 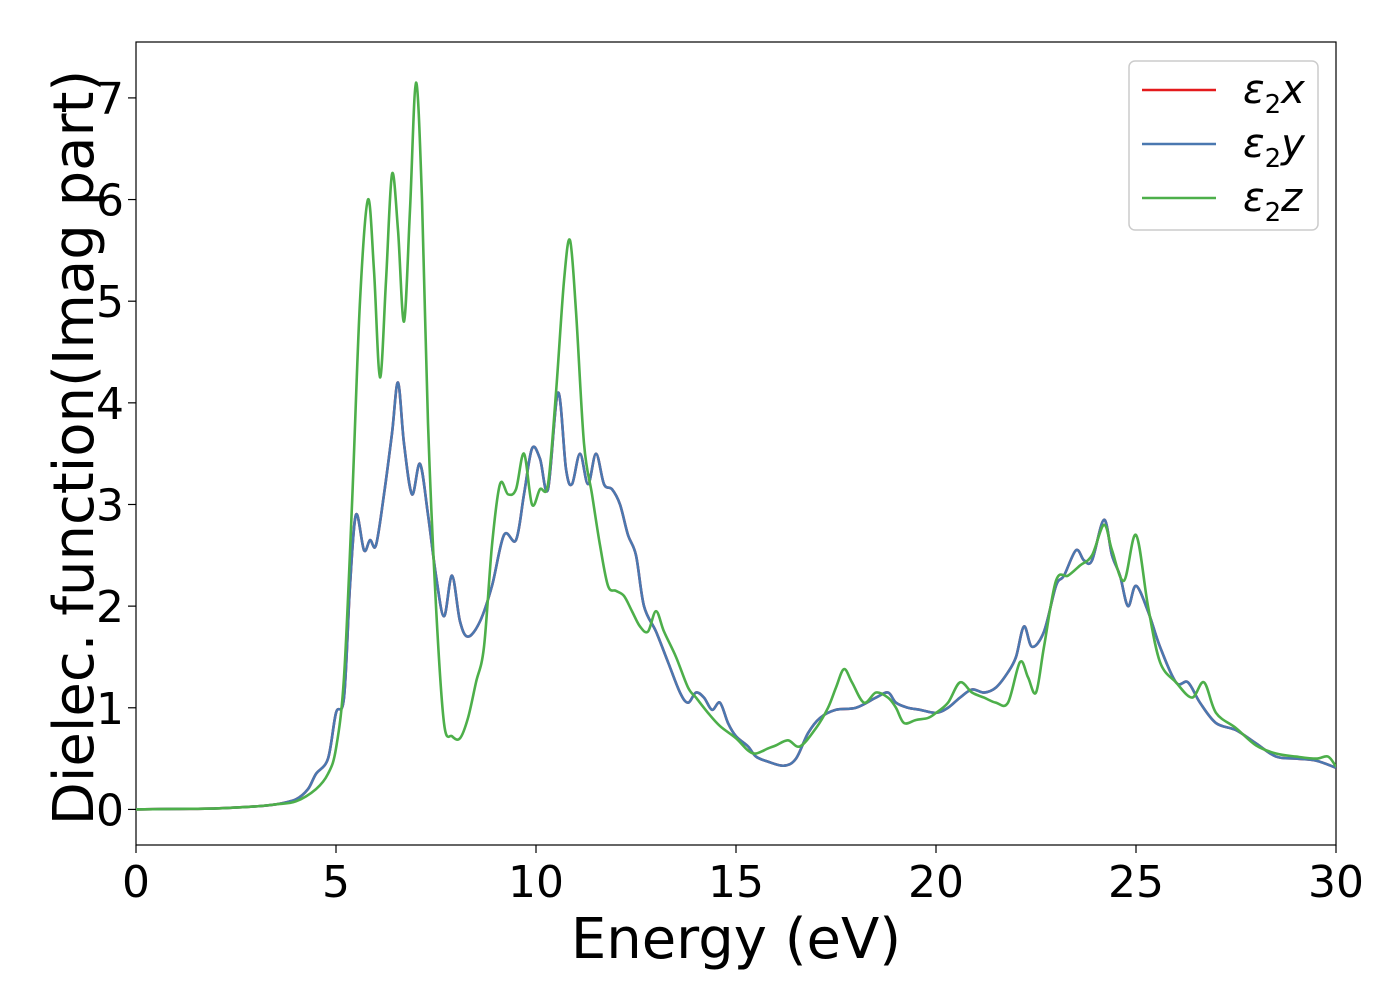 What do you see at coordinates (1274, 147) in the screenshot?
I see `legend-label: ε2y` at bounding box center [1274, 147].